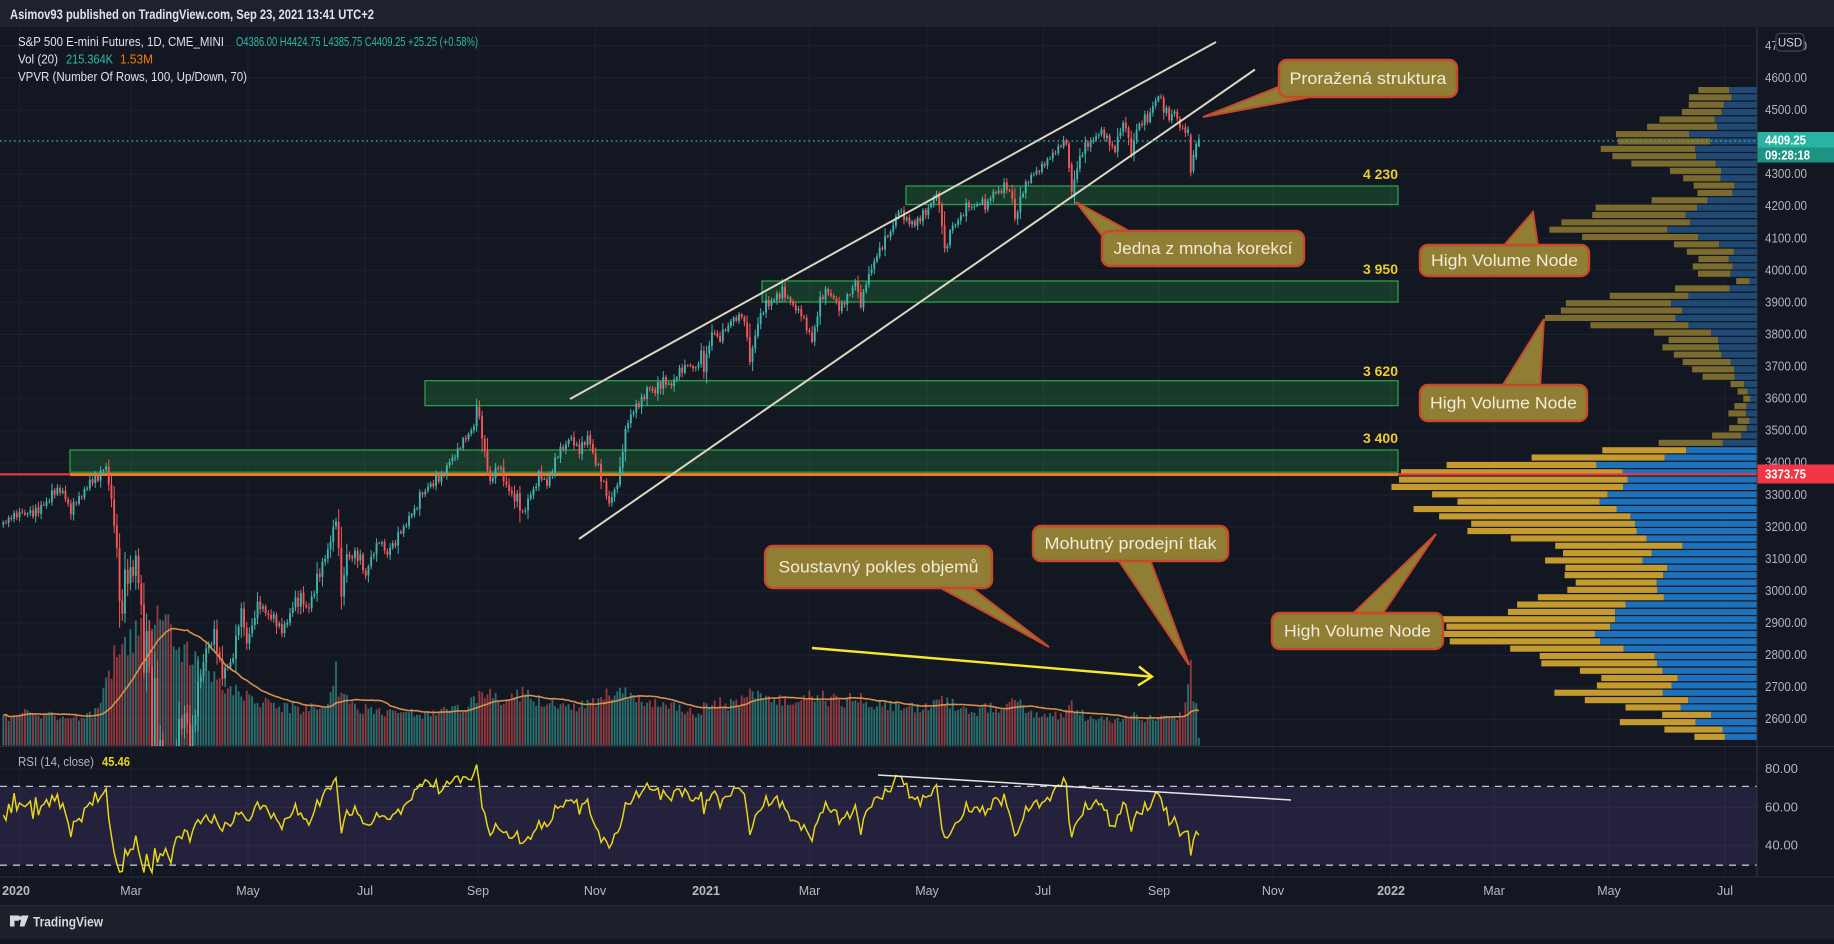 The image size is (1834, 944). Describe the element at coordinates (1380, 269) in the screenshot. I see `svg-text: 3 950` at that location.